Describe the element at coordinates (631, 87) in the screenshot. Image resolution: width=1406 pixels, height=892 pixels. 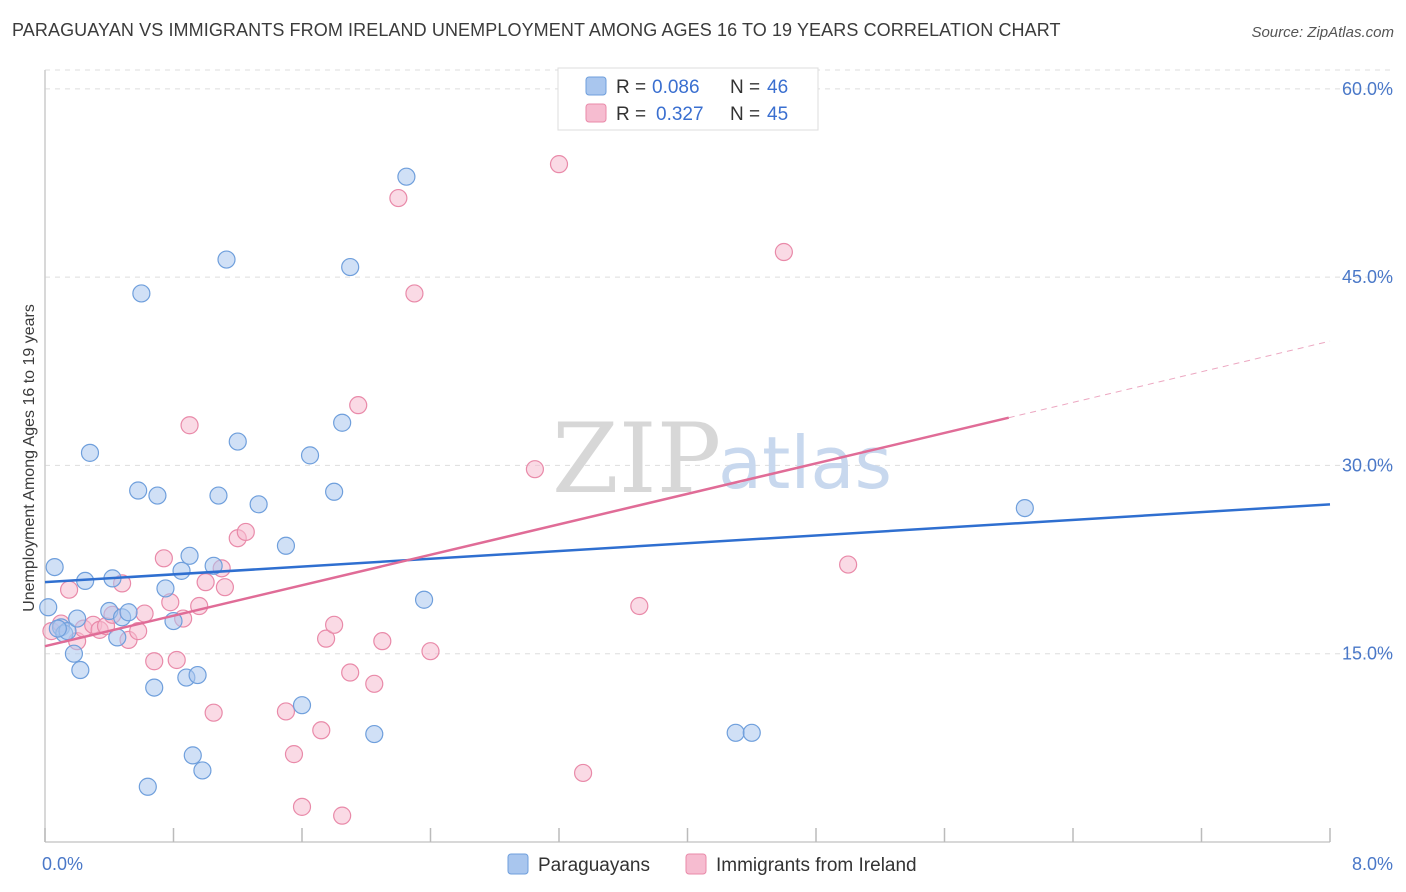
I see `legend-r-label-1: R =` at that location.